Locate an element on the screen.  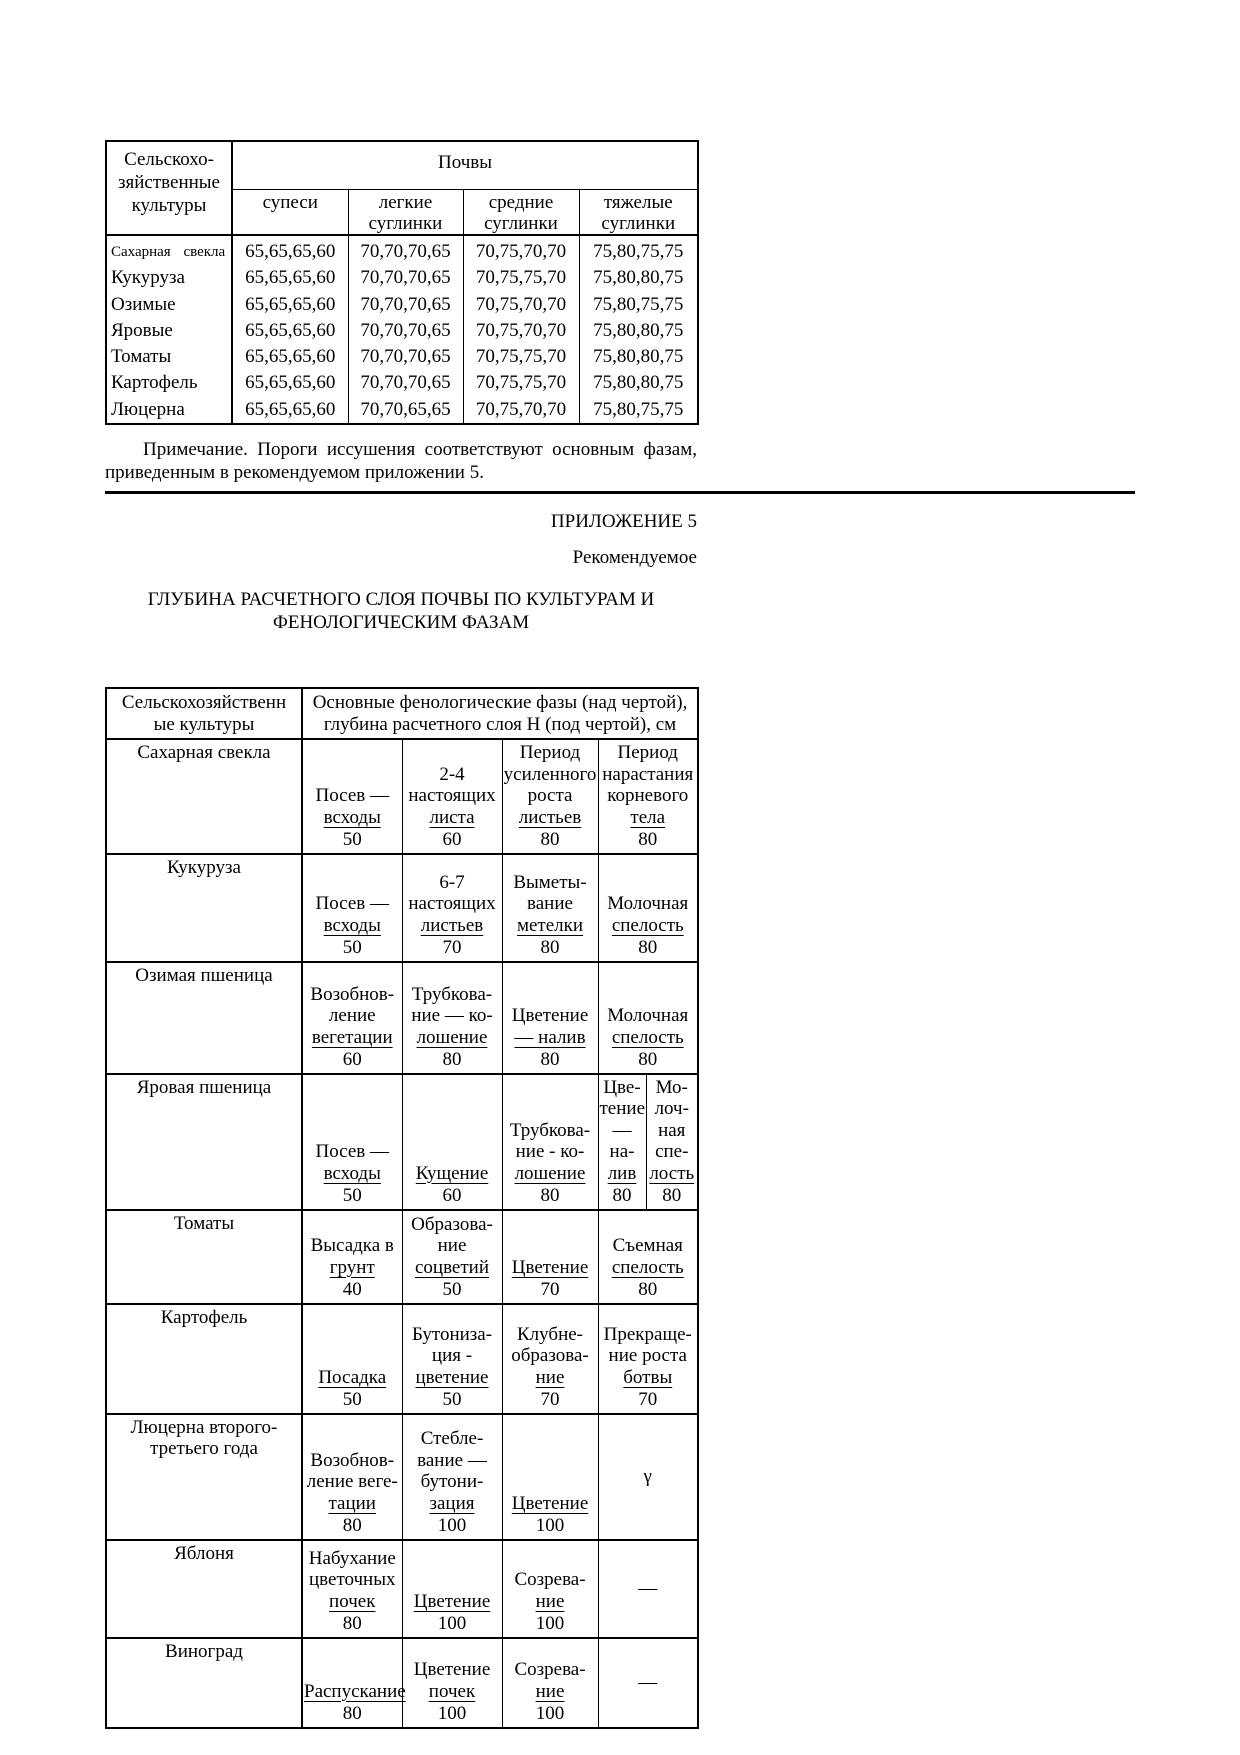
phase-line: Возобнов- is located at coordinates (352, 1460).